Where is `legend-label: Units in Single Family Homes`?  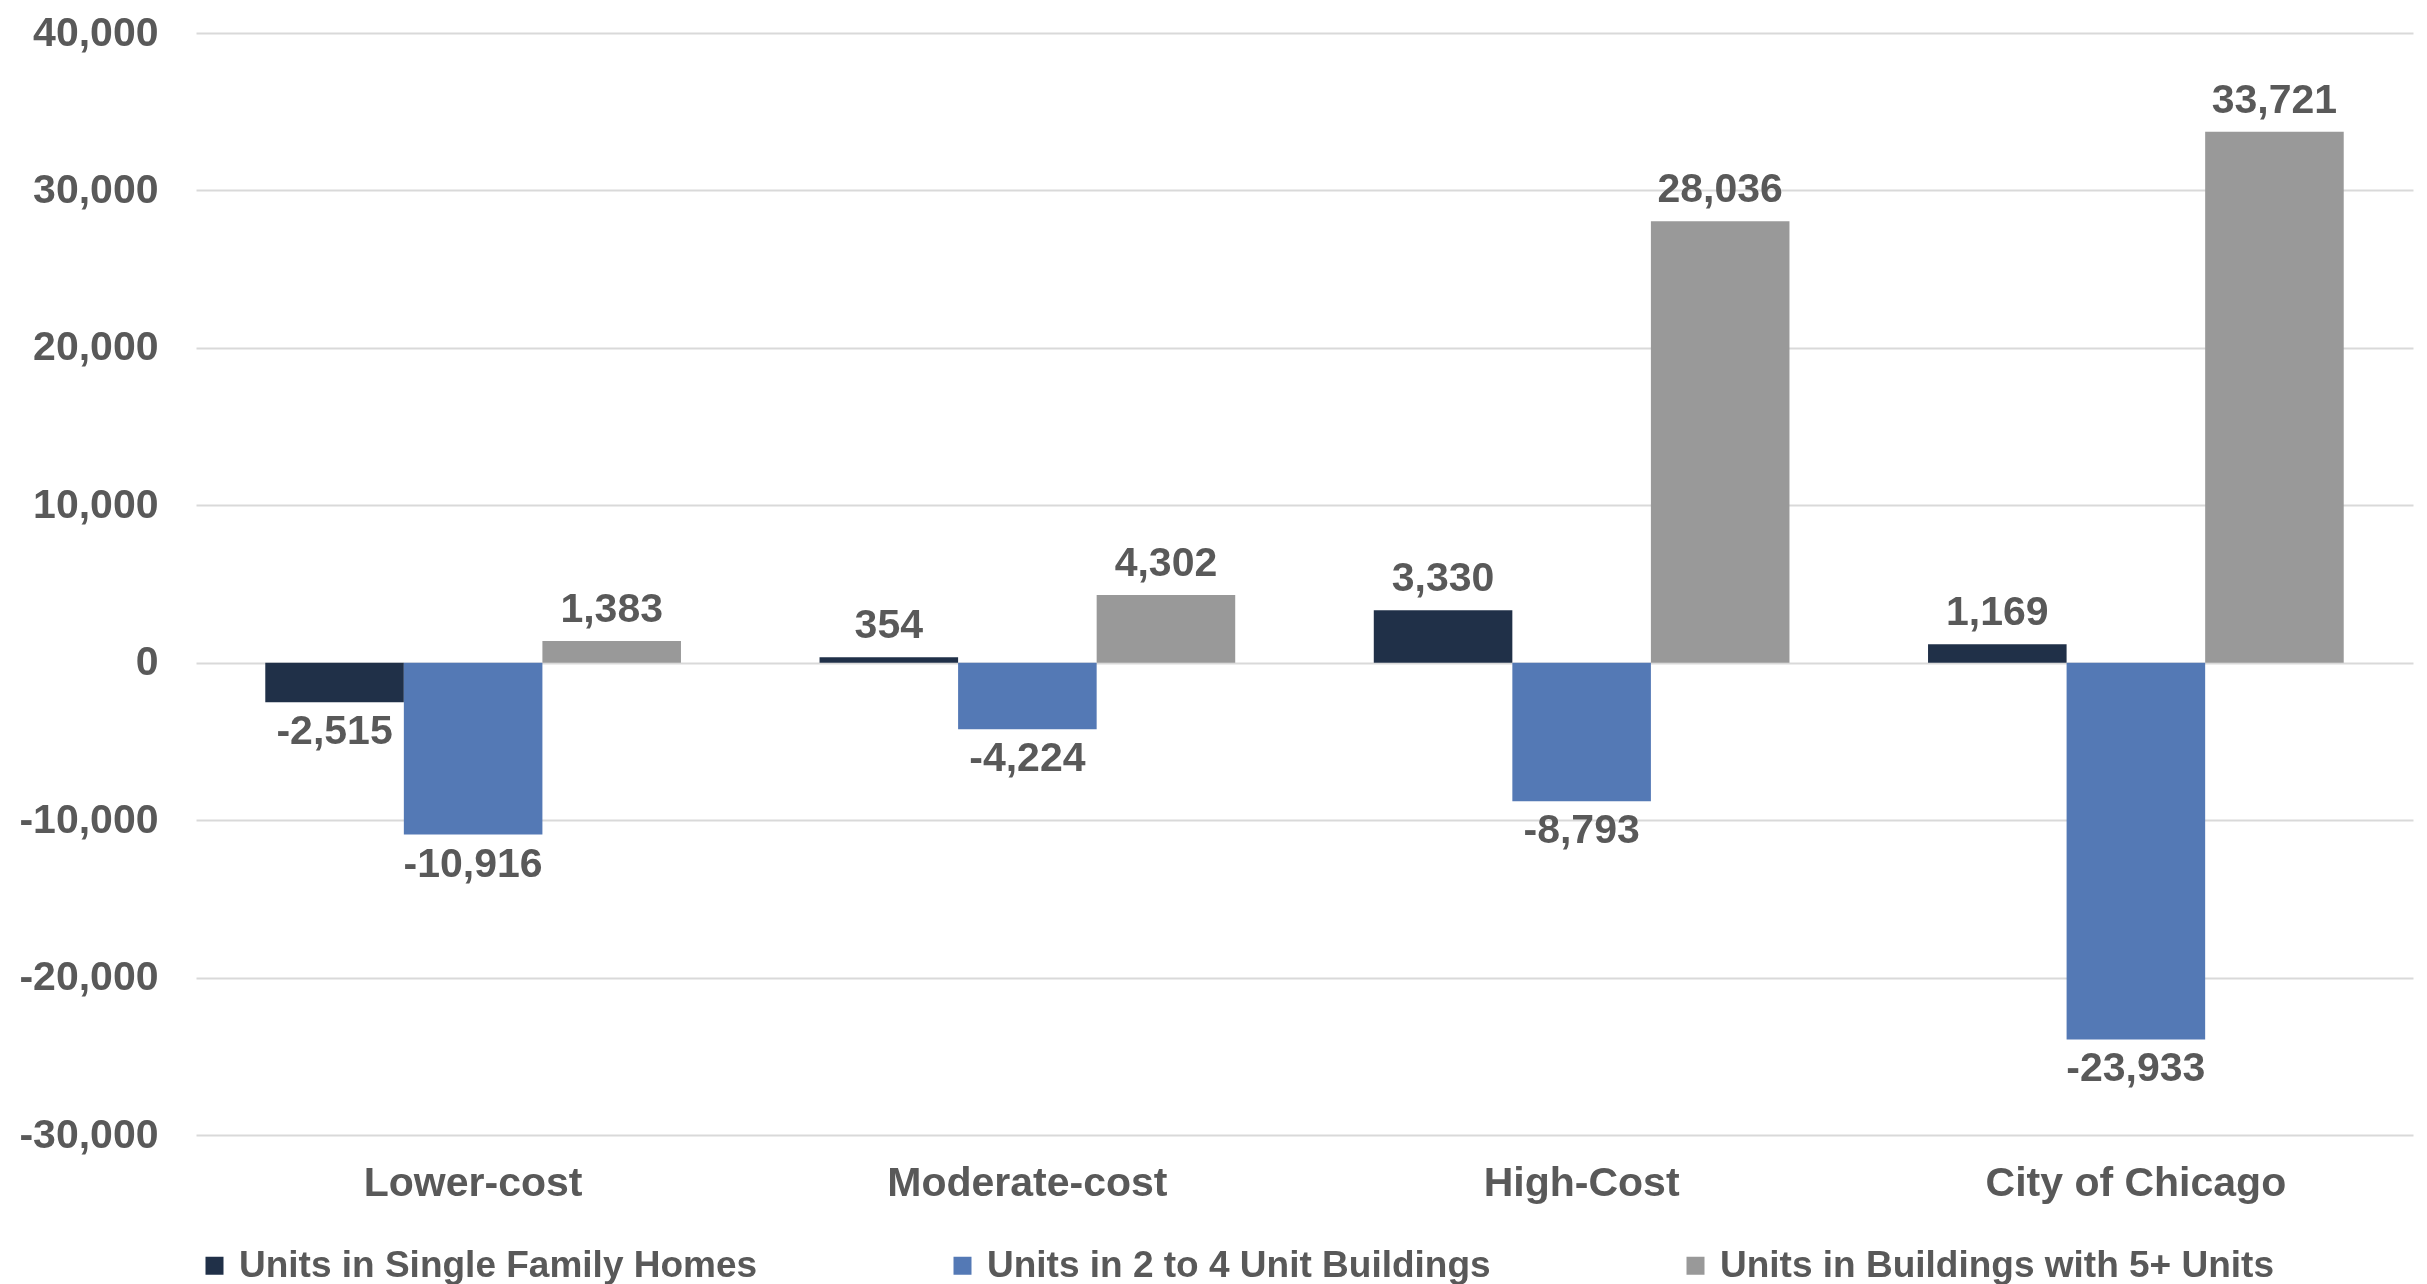 legend-label: Units in Single Family Homes is located at coordinates (498, 1263).